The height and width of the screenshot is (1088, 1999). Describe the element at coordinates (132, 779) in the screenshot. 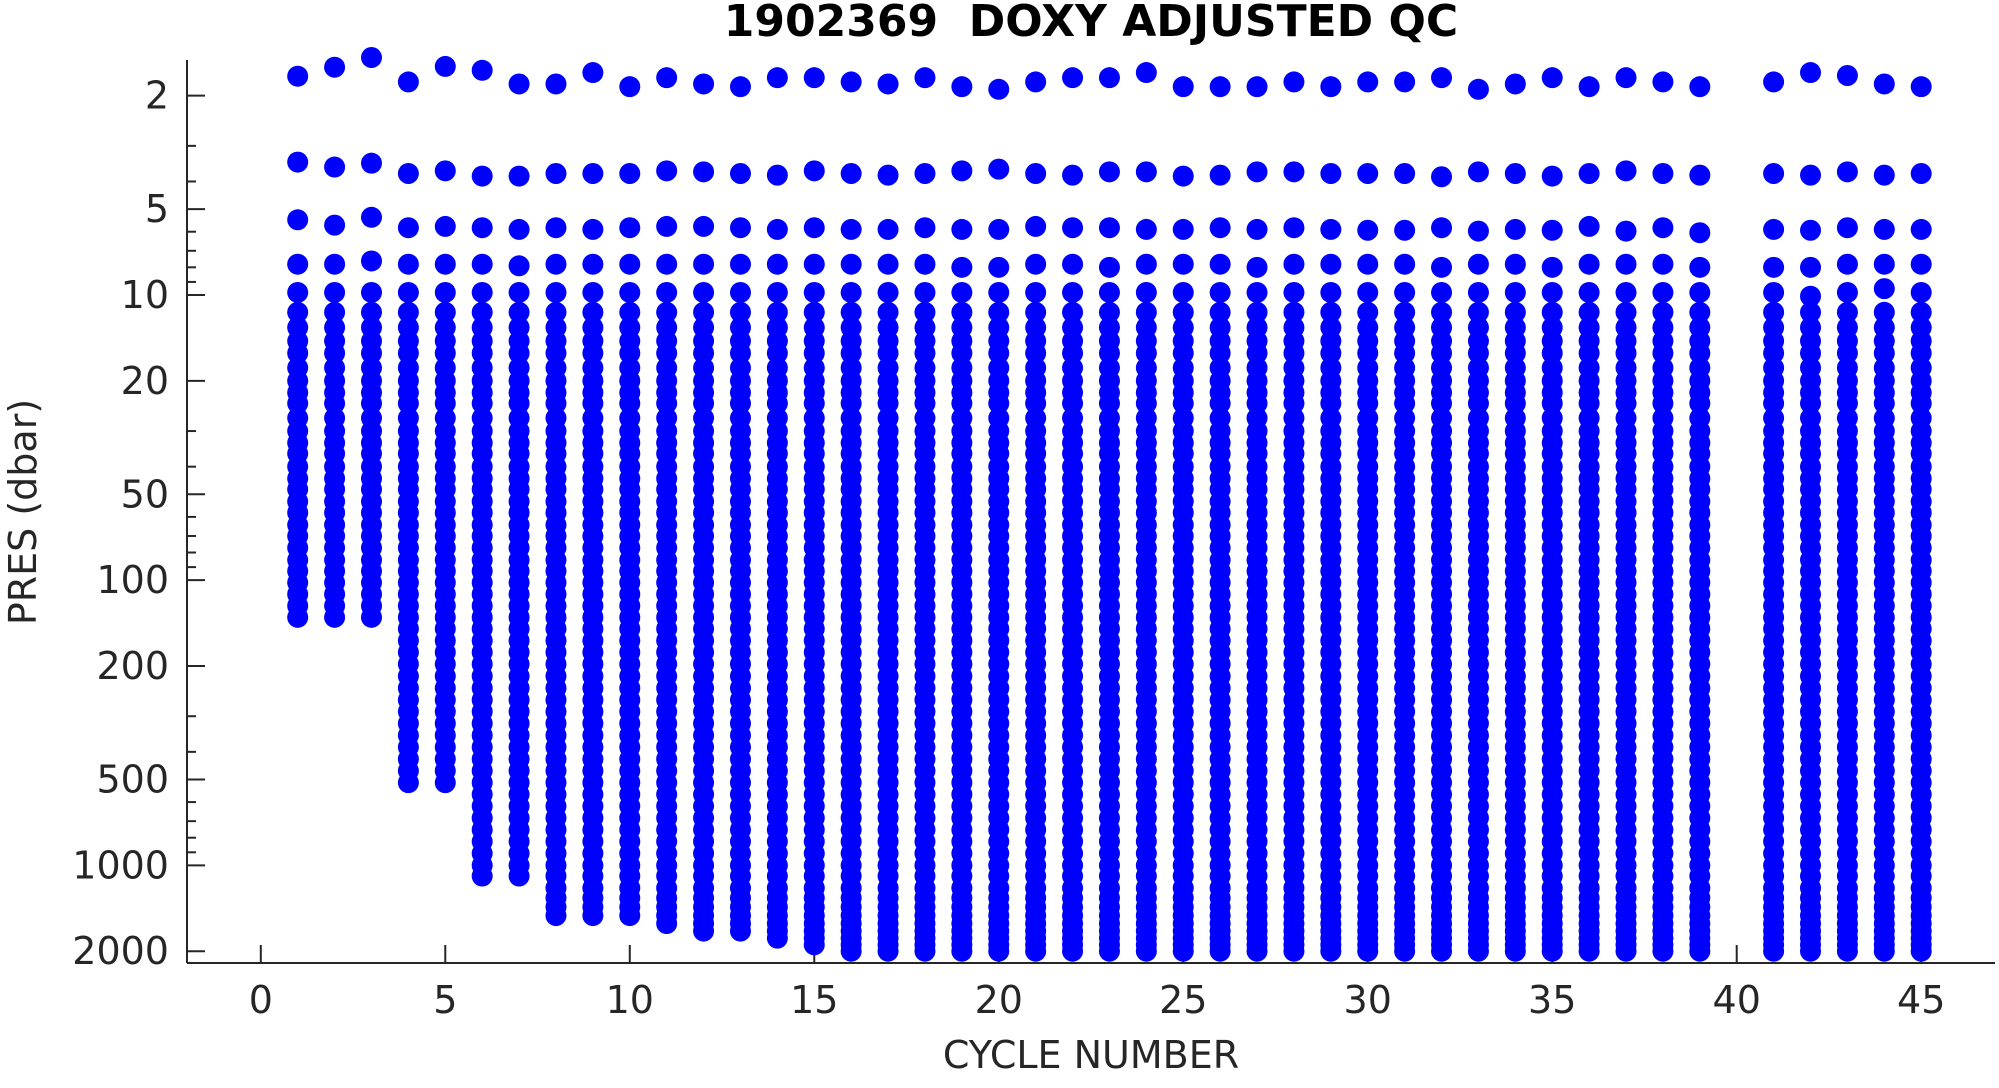

I see `y-tick-label: 500` at that location.